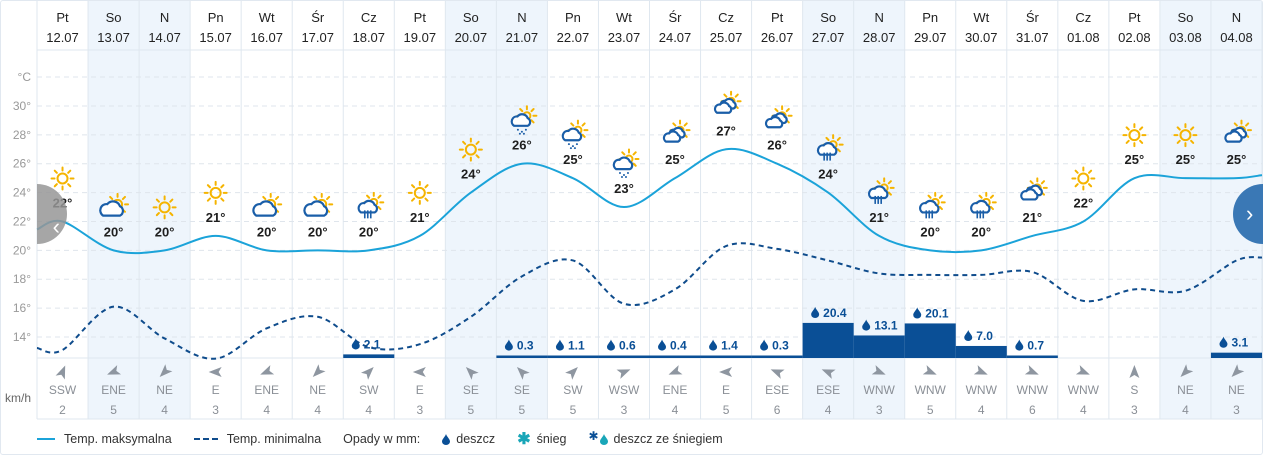  I want to click on wind-direction: NE, so click(1236, 390).